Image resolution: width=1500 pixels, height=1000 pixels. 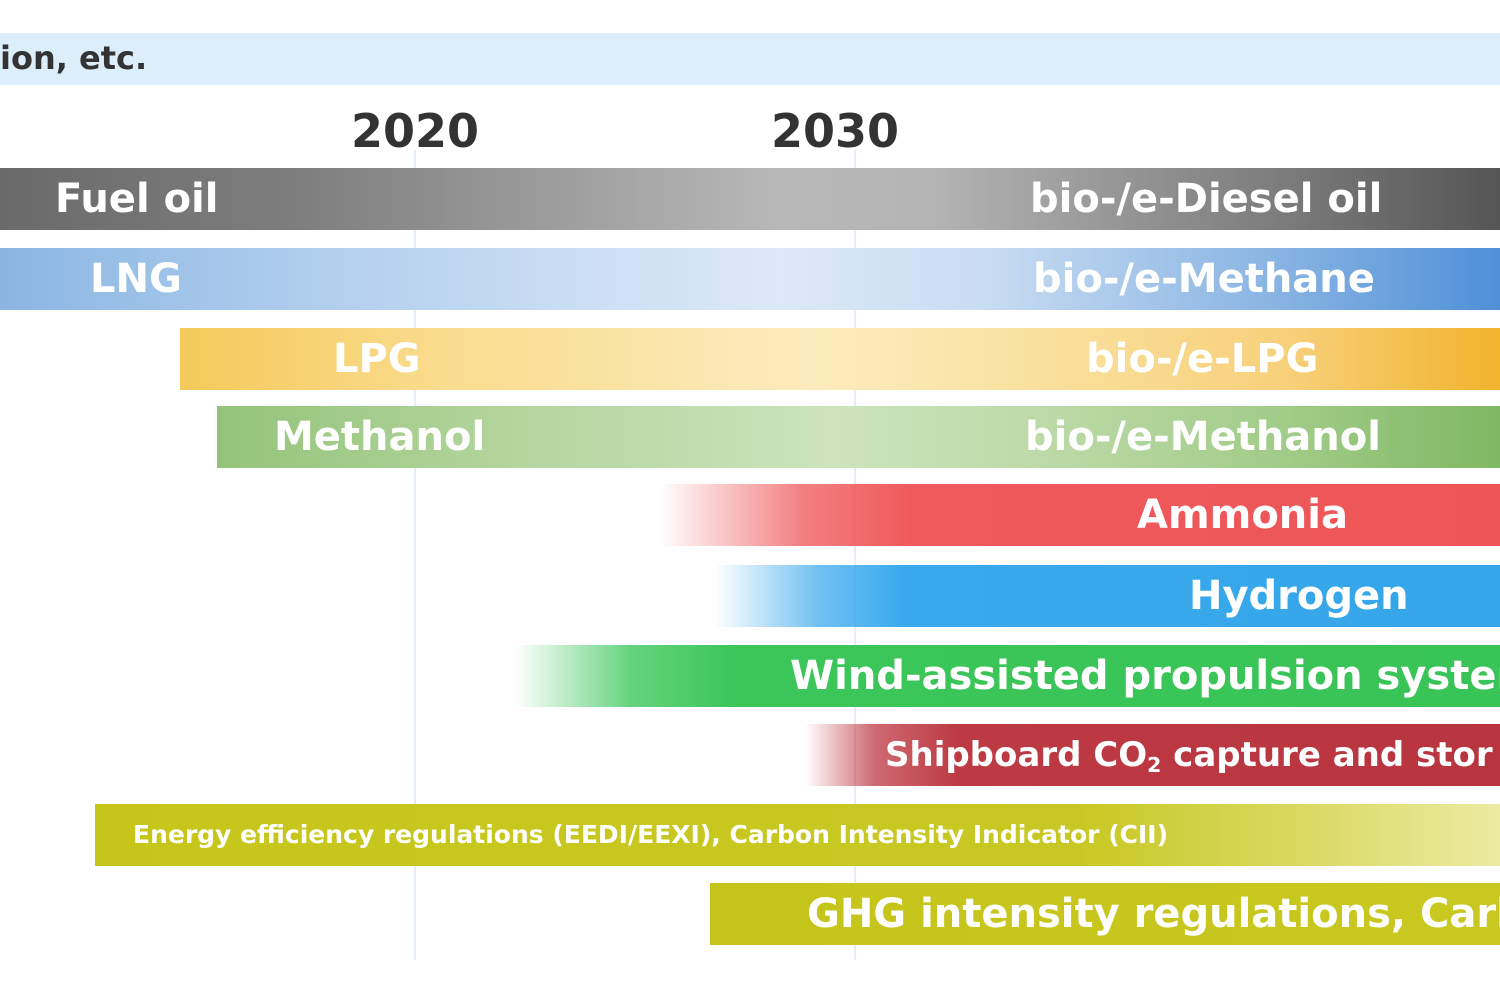 I want to click on header-band-text: ion, etc., so click(x=74, y=58).